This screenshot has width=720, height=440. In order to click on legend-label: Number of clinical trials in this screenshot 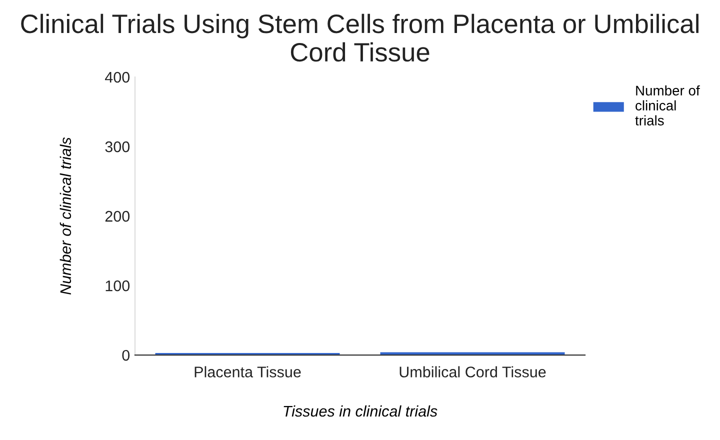, I will do `click(667, 105)`.